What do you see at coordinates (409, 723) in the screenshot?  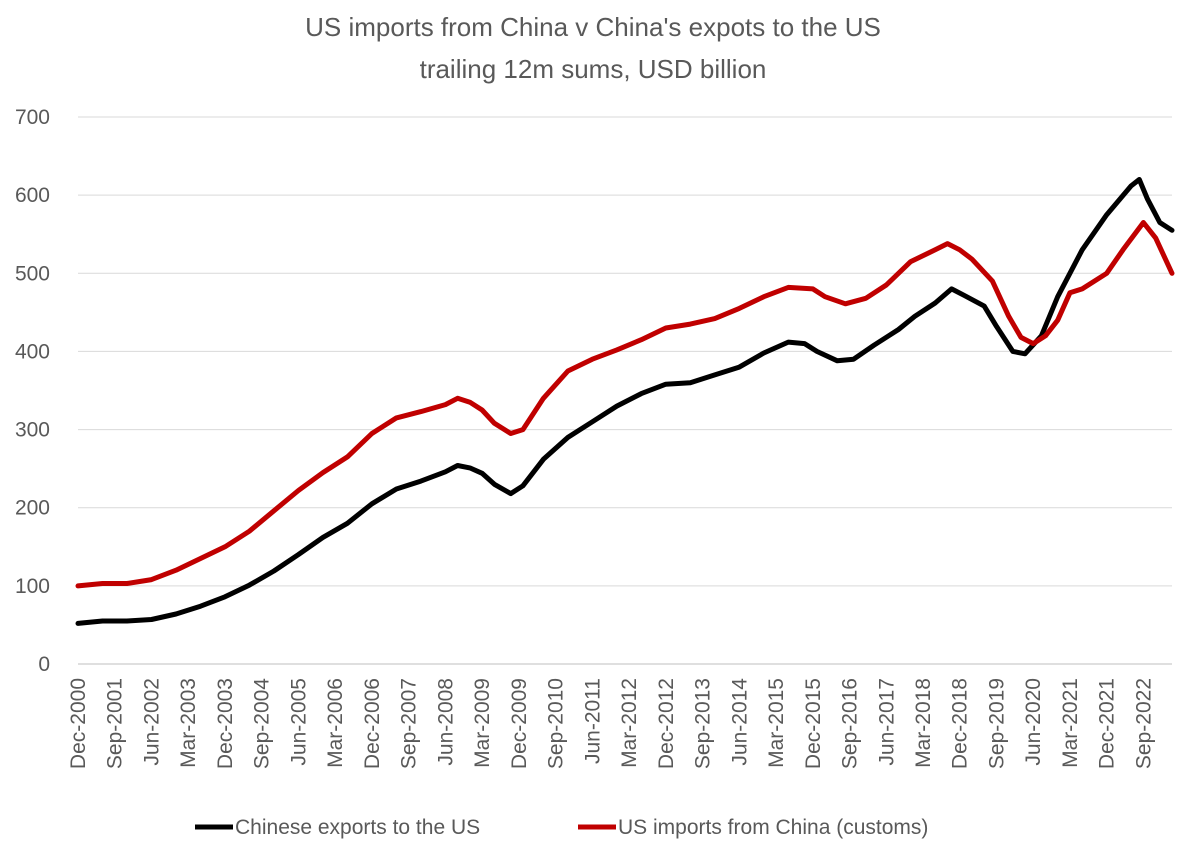 I see `x-tick-label: Sep-2007` at bounding box center [409, 723].